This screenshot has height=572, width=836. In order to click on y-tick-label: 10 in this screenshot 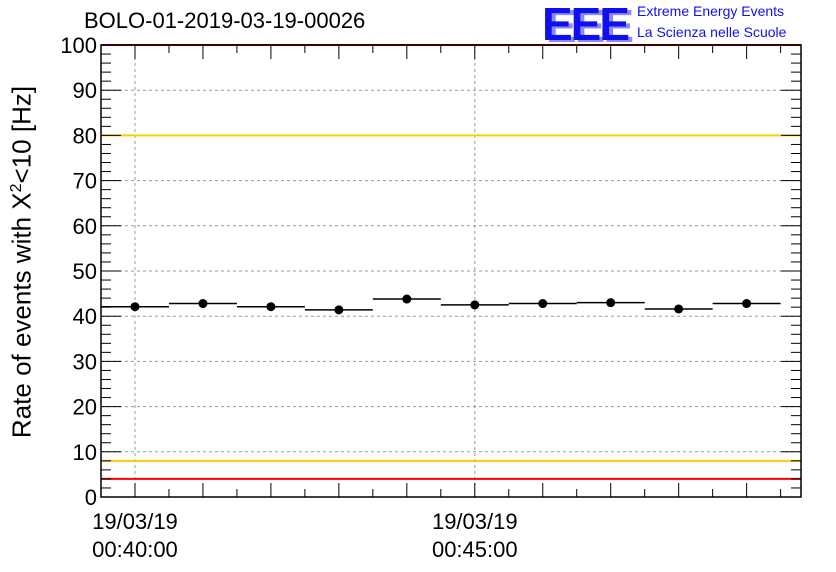, I will do `click(85, 452)`.